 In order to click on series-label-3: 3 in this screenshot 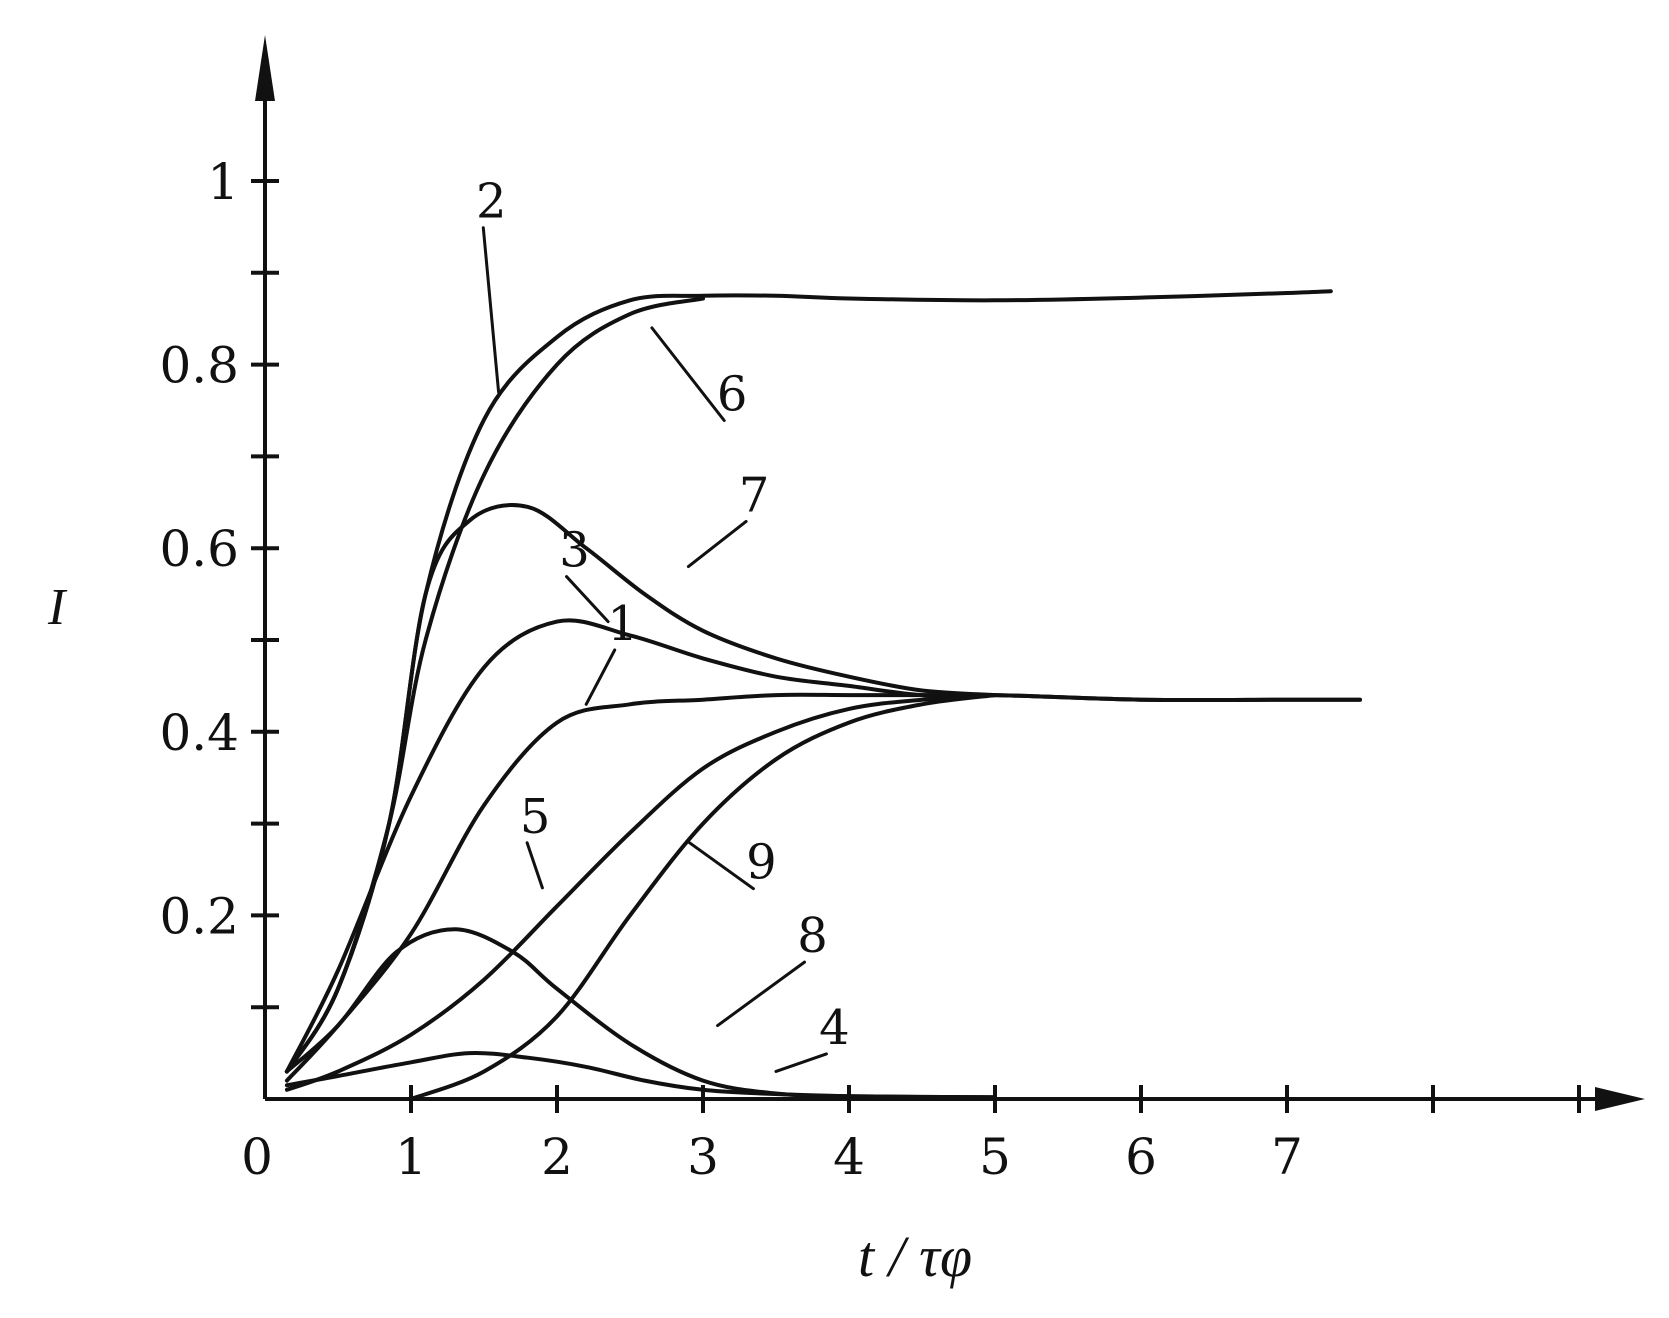, I will do `click(574, 551)`.